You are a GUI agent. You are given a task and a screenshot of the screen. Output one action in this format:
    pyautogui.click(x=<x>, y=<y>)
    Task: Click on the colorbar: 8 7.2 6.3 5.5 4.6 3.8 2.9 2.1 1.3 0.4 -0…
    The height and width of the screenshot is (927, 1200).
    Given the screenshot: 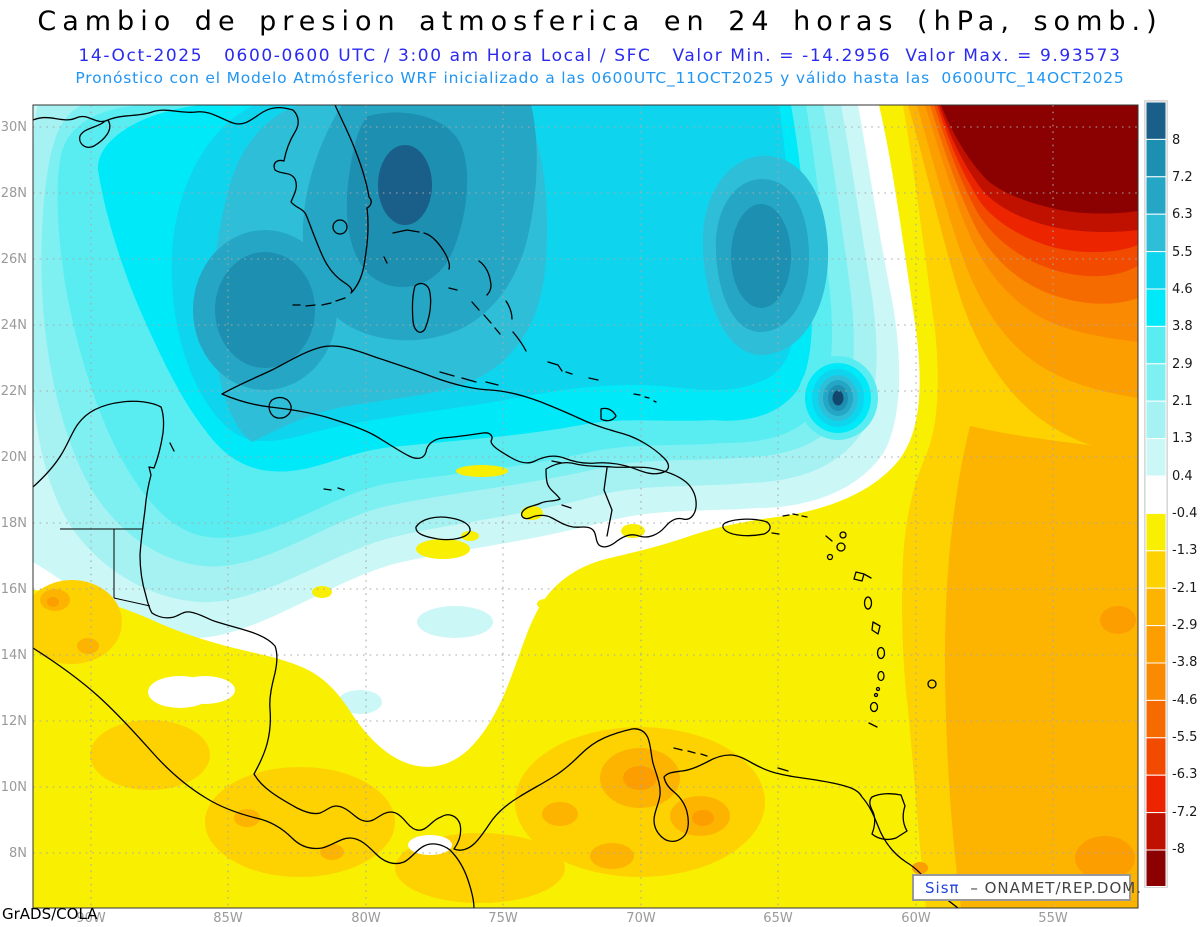 What is the action you would take?
    pyautogui.click(x=1170, y=494)
    